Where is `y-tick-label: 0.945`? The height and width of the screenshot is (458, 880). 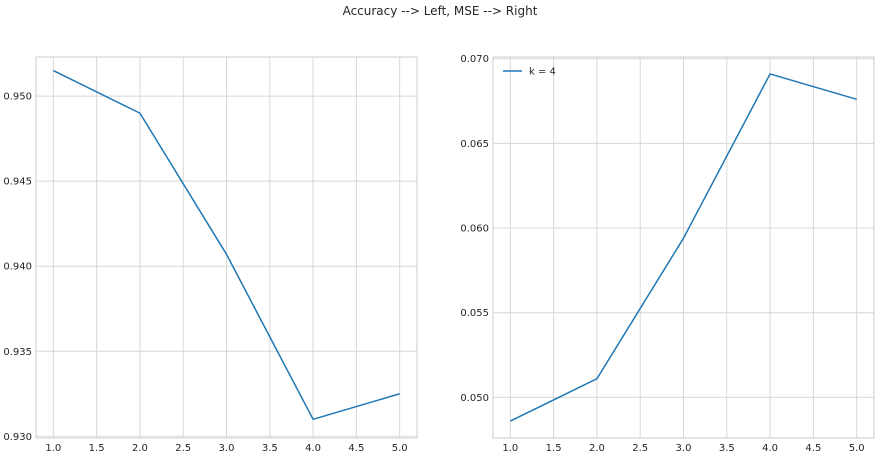
y-tick-label: 0.945 is located at coordinates (17, 182).